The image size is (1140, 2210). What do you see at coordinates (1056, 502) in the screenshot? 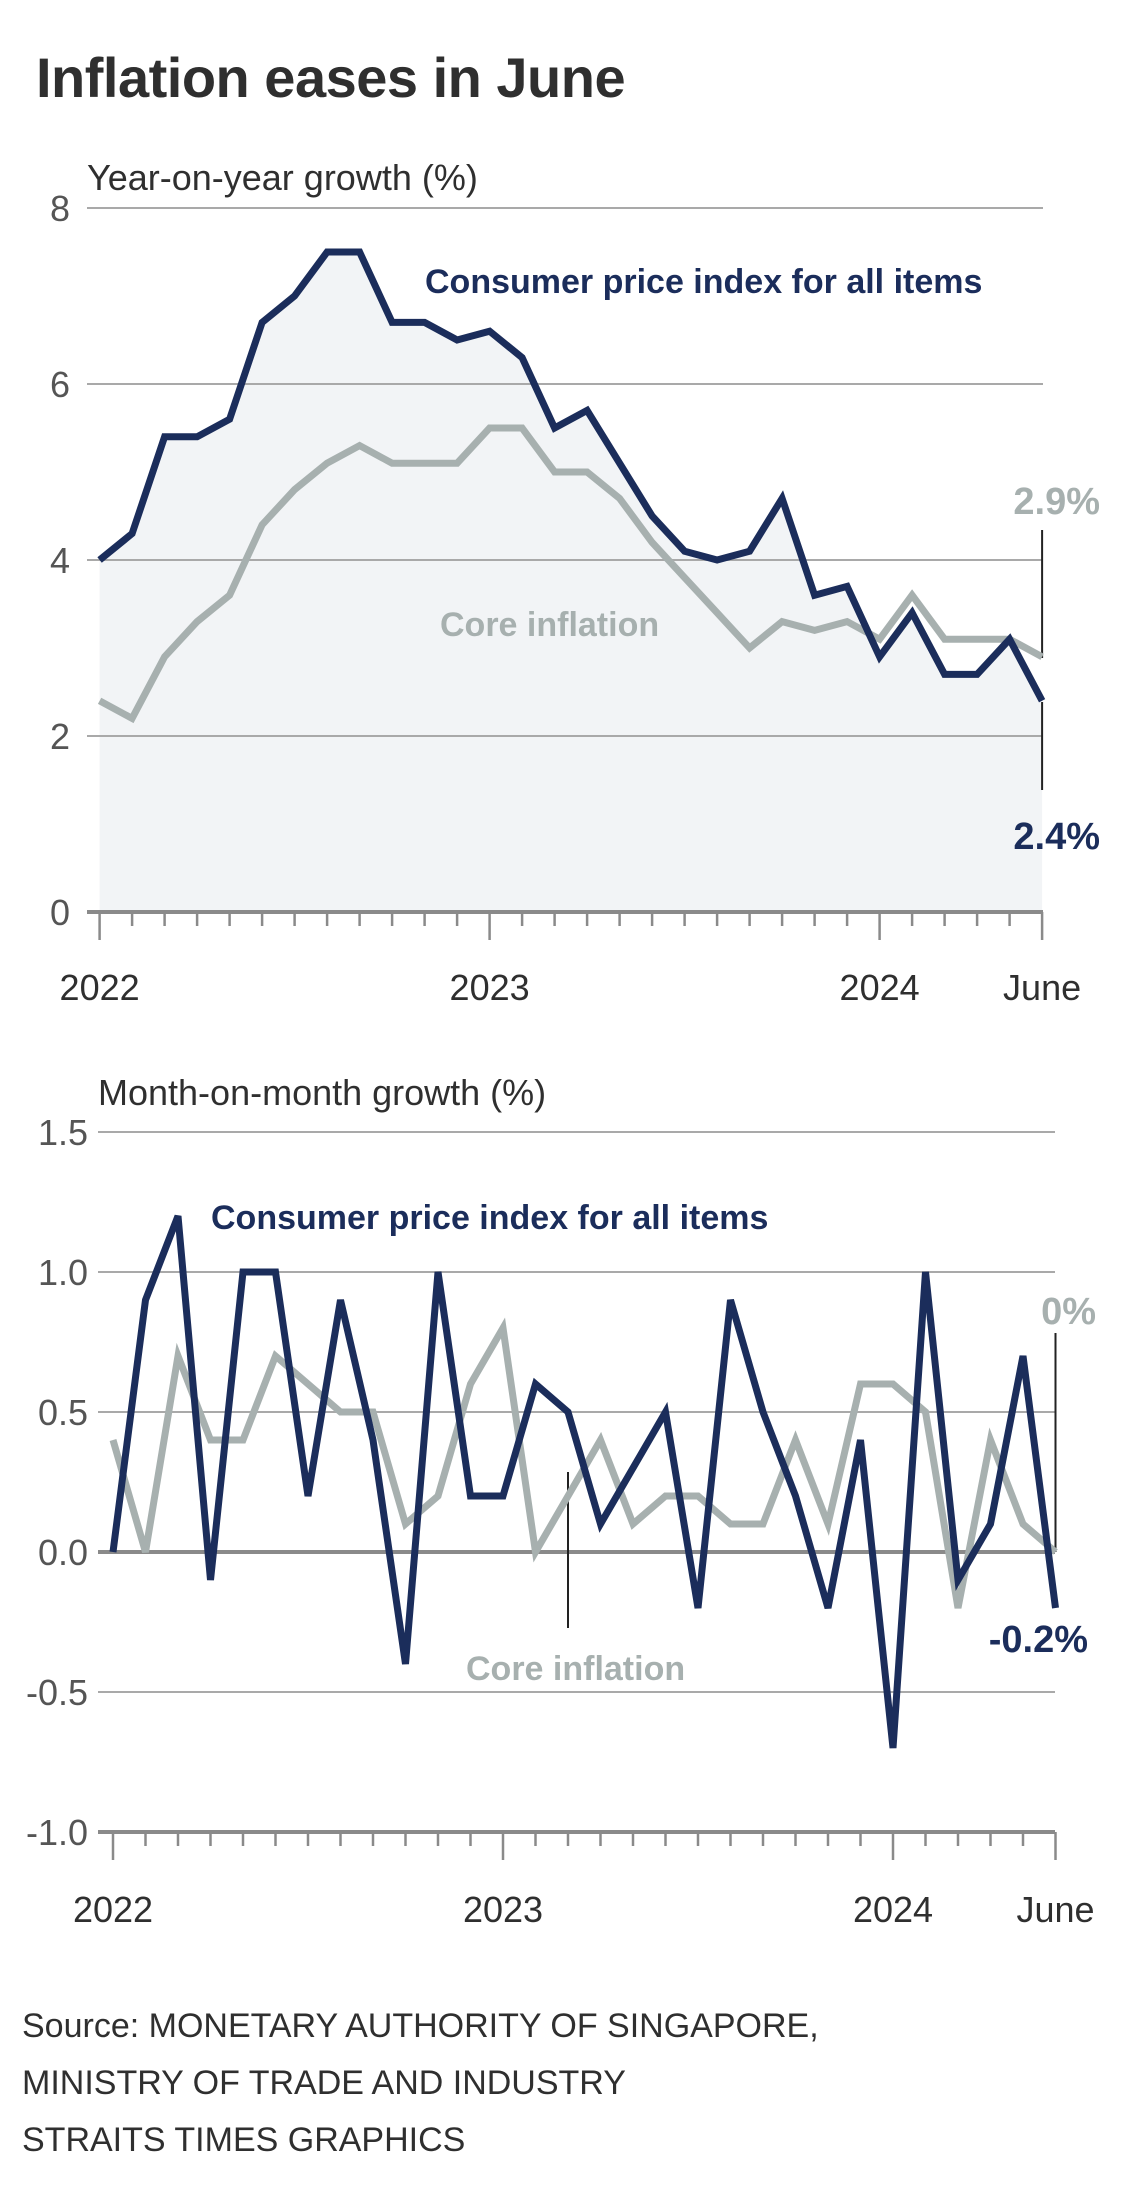
I see `core-end-value-label: 2.9%` at bounding box center [1056, 502].